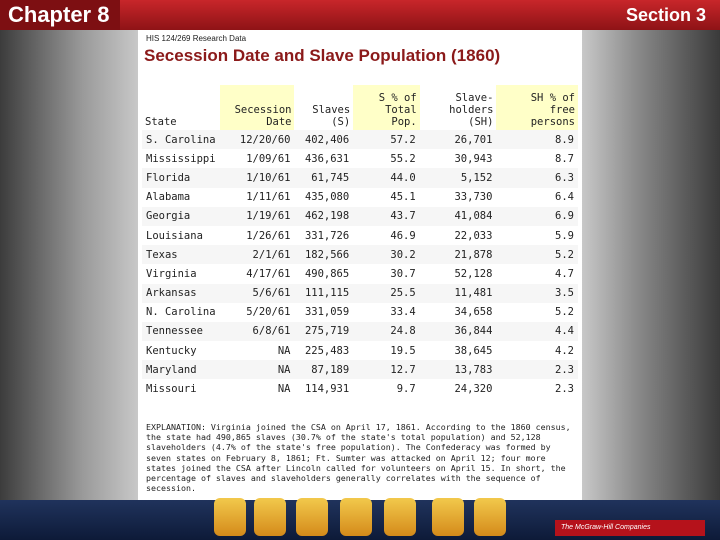 Image resolution: width=720 pixels, height=540 pixels. Describe the element at coordinates (403, 235) in the screenshot. I see `table-cell: 46.9` at that location.